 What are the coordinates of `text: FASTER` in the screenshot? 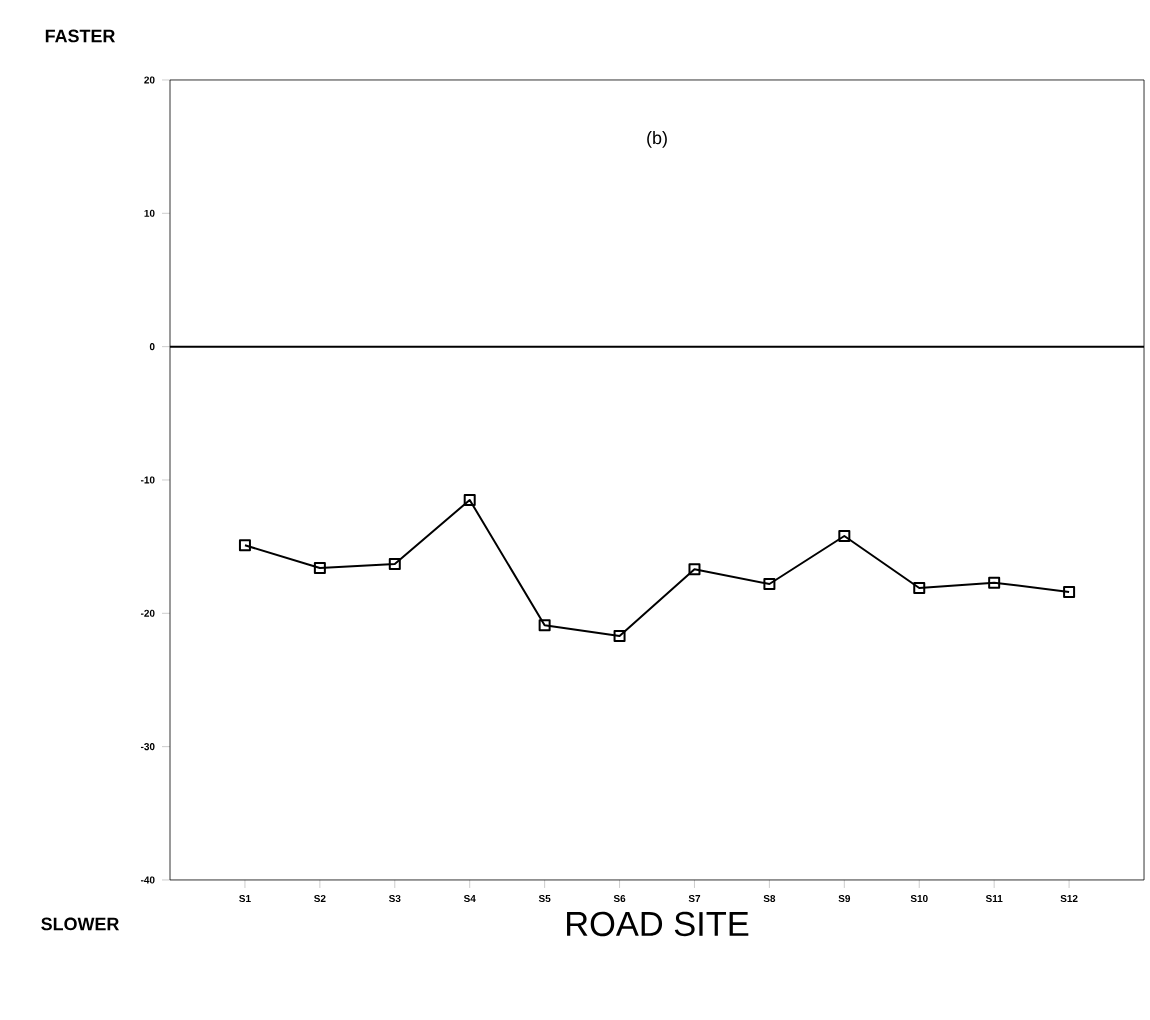 It's located at (80, 36).